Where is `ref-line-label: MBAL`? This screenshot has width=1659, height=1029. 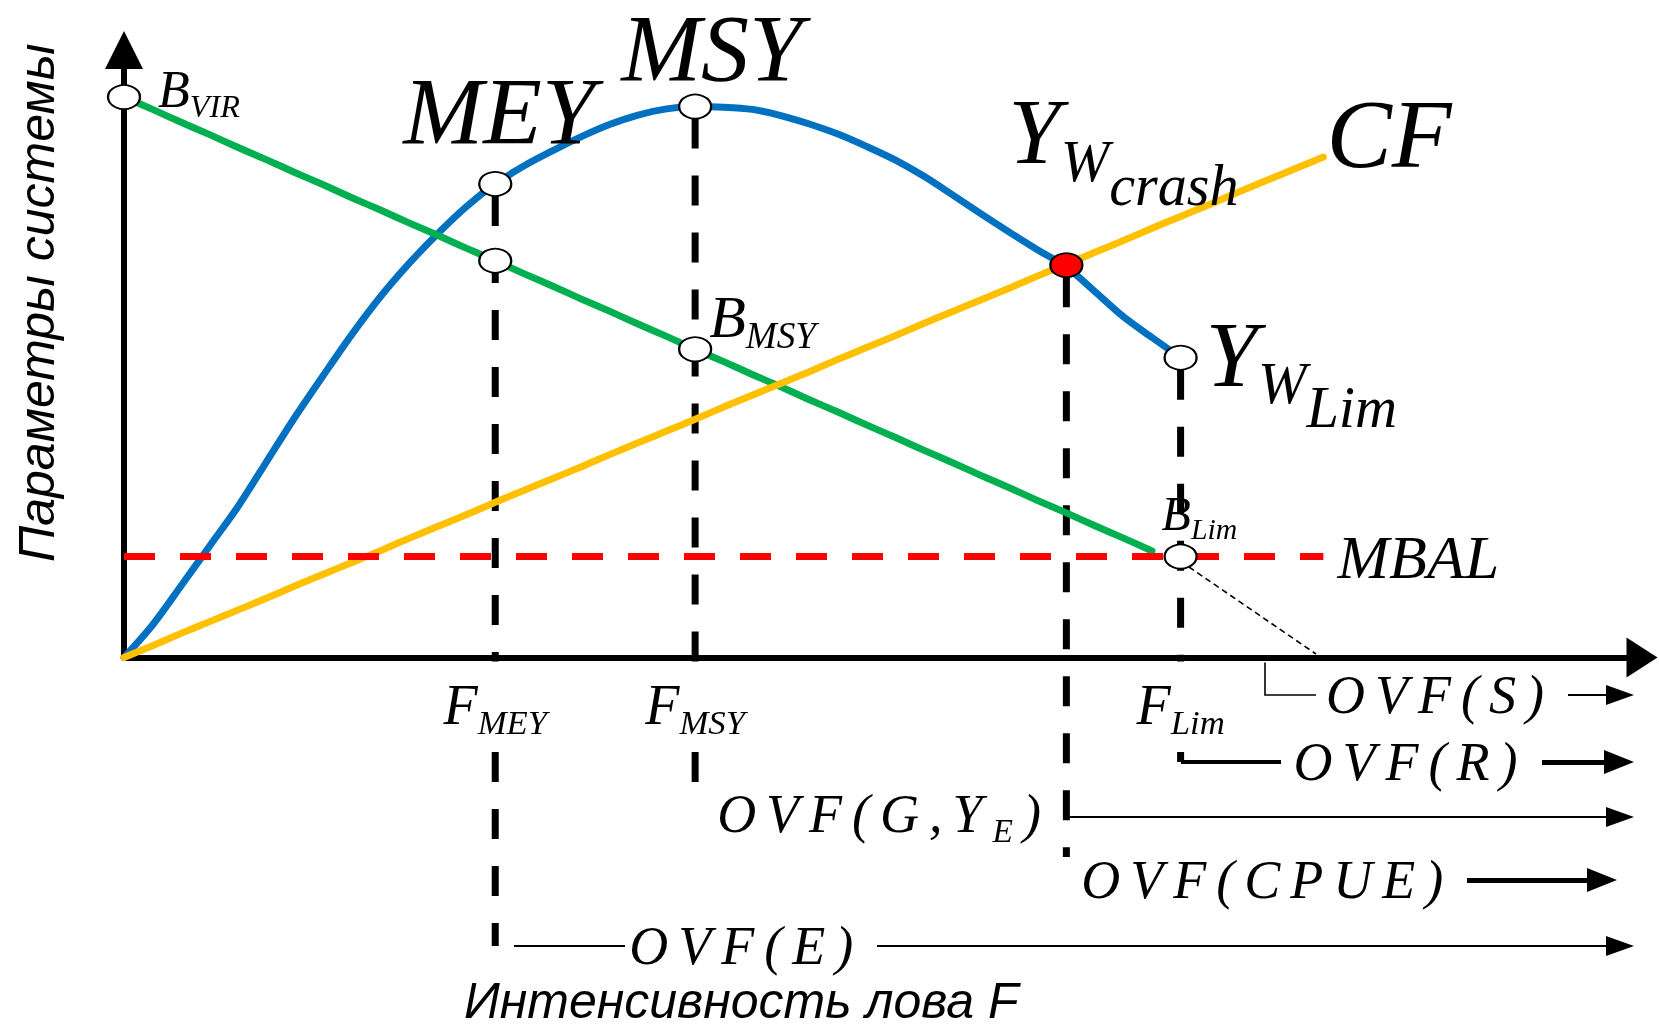 ref-line-label: MBAL is located at coordinates (1418, 556).